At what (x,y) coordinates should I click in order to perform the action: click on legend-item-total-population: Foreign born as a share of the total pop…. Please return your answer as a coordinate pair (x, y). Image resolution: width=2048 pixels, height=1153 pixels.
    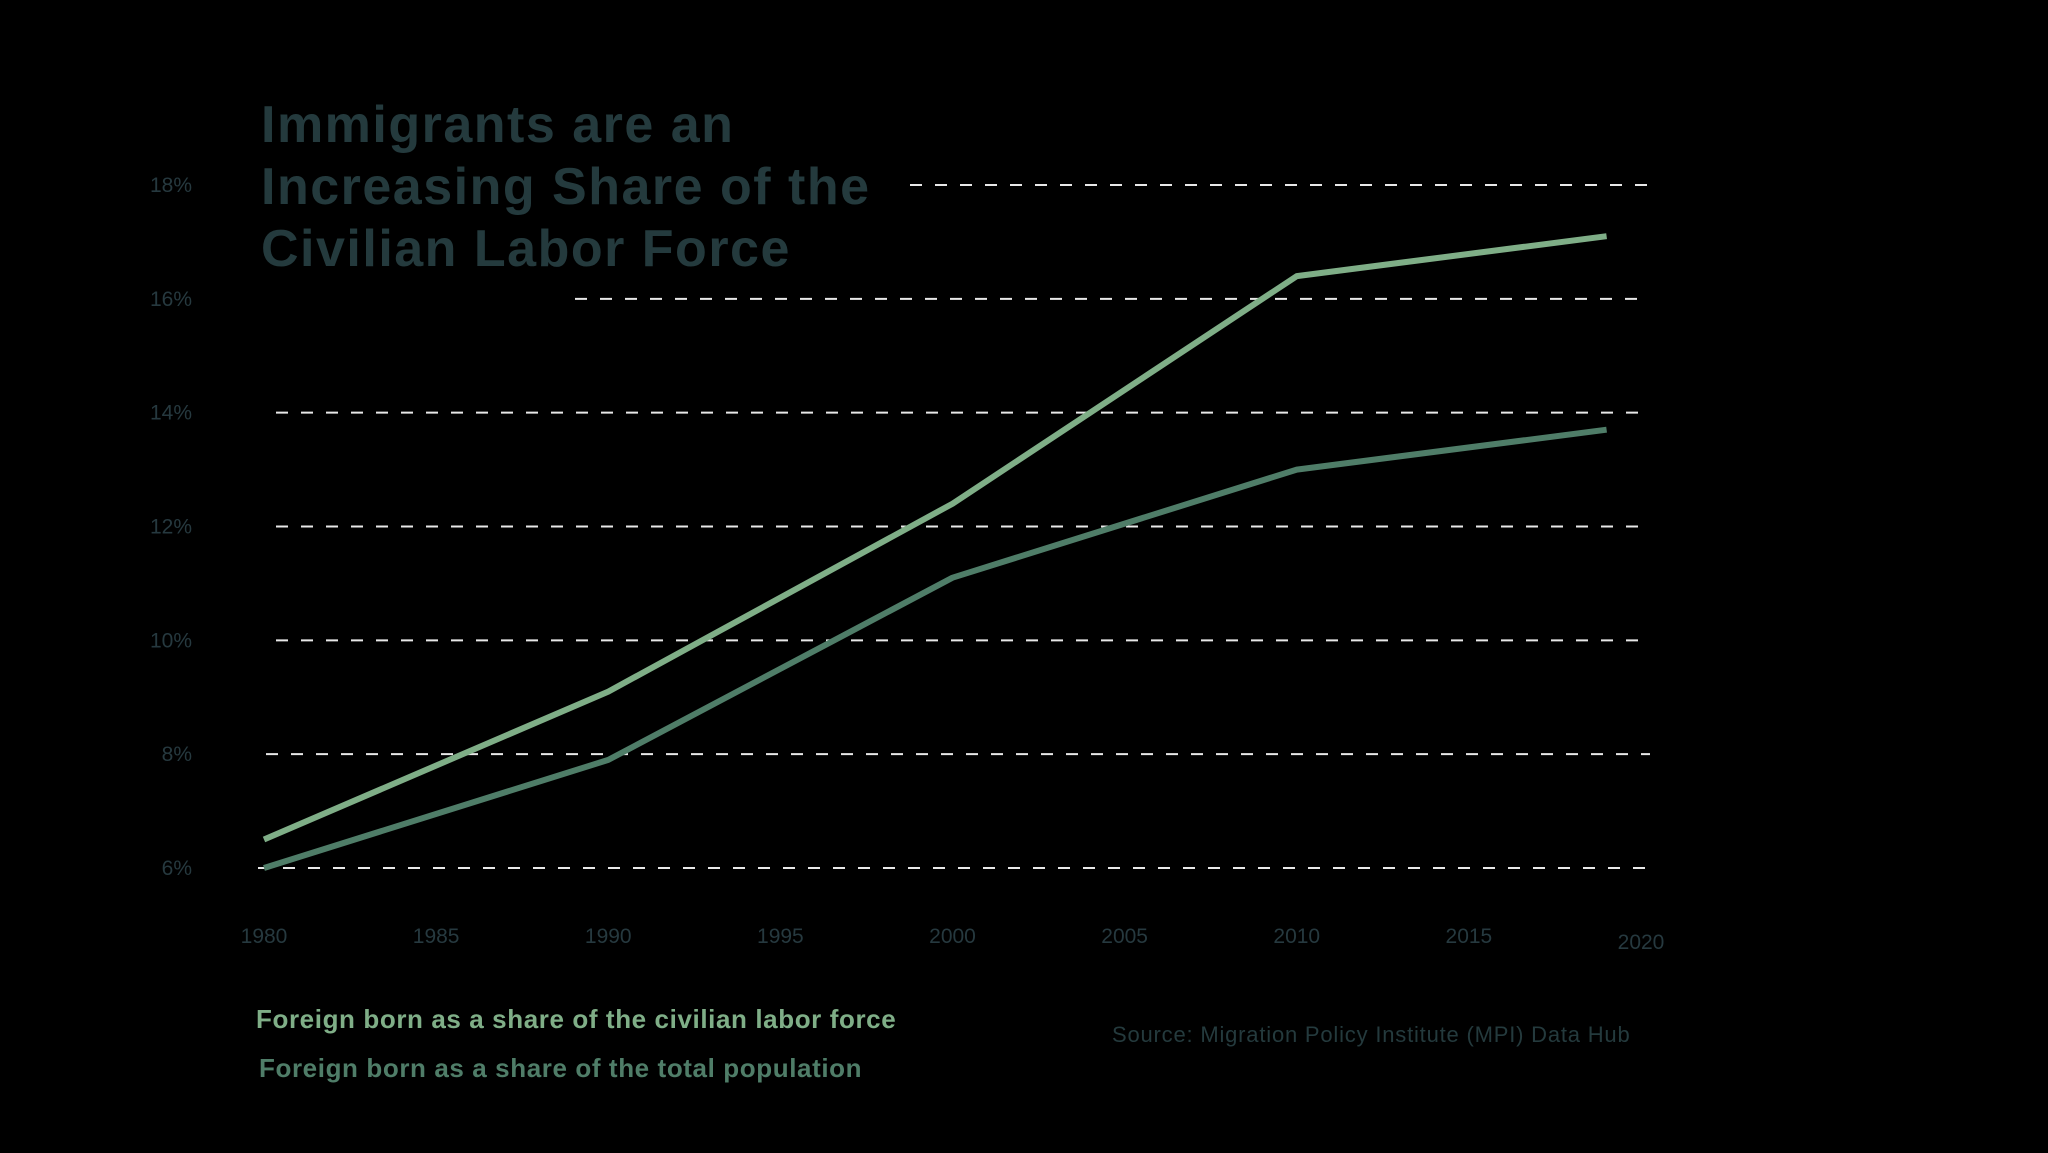
    Looking at the image, I should click on (561, 1068).